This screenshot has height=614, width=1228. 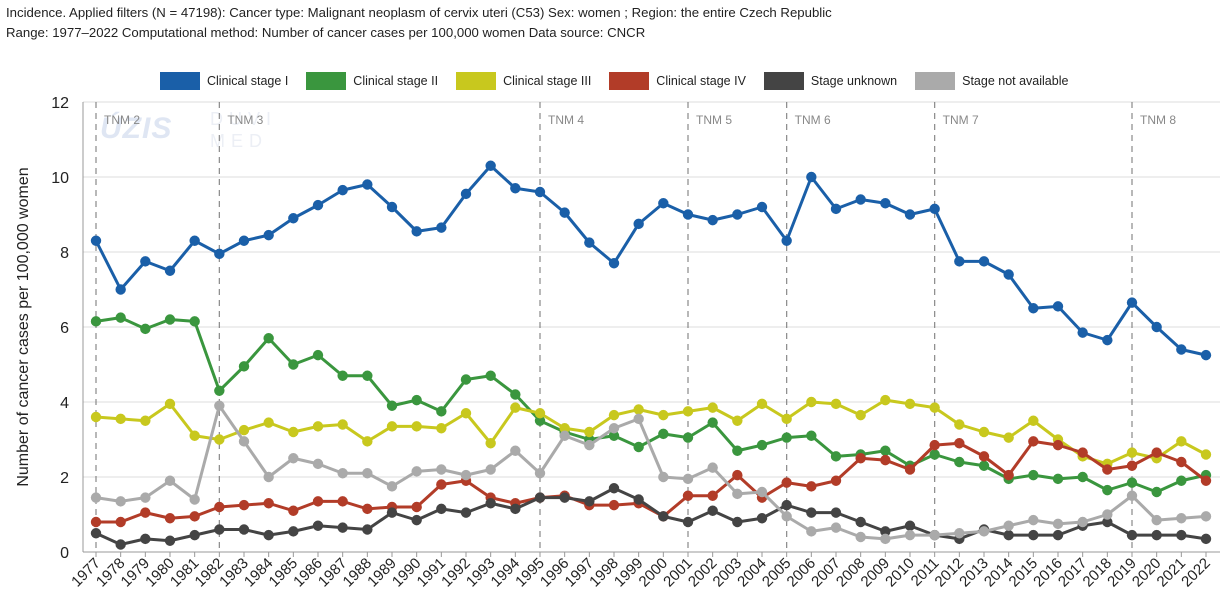 I want to click on legend-item: Stage not available, so click(x=991, y=81).